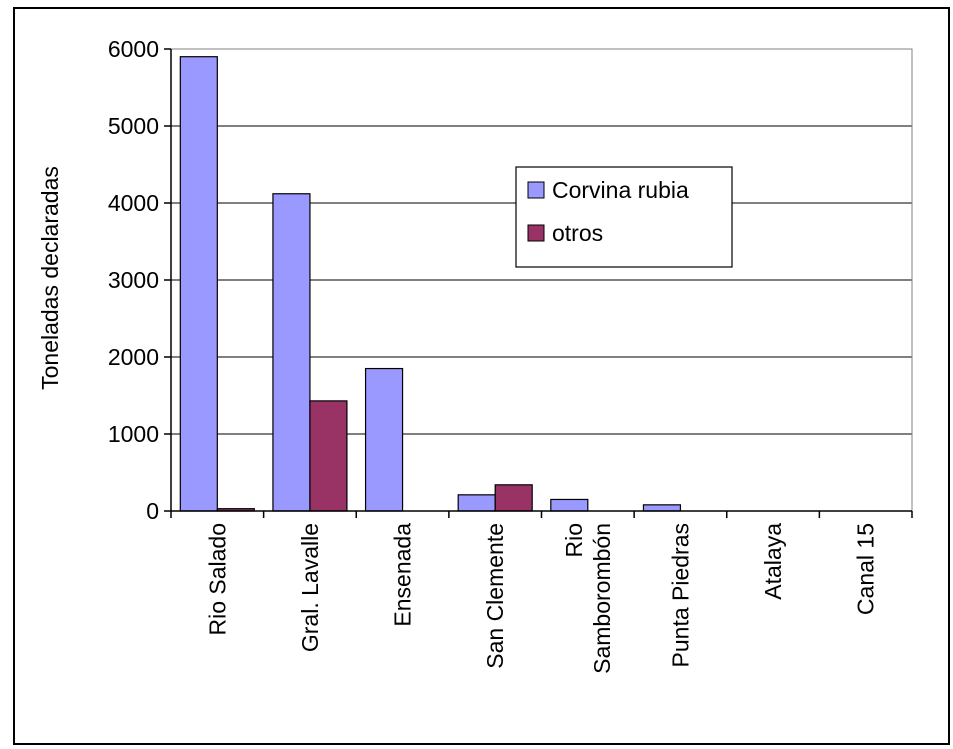 This screenshot has height=749, width=953. What do you see at coordinates (50, 278) in the screenshot?
I see `y-axis-title: Toneladas declaradas` at bounding box center [50, 278].